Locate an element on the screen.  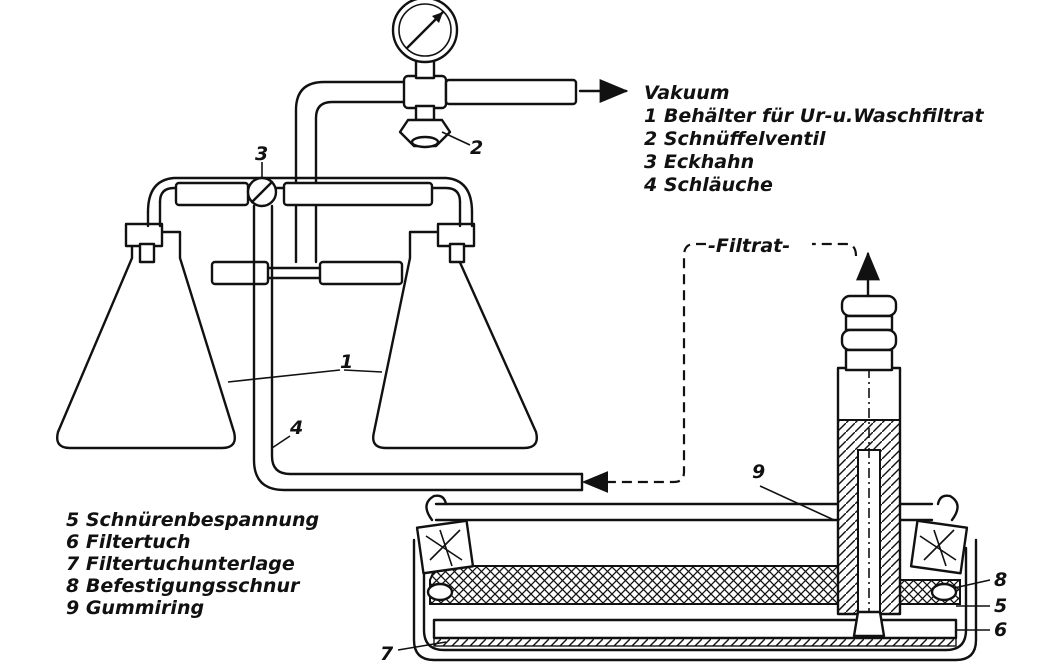
legend-item-2: 2 Schnüffelventil is located at coordinates (735, 139).